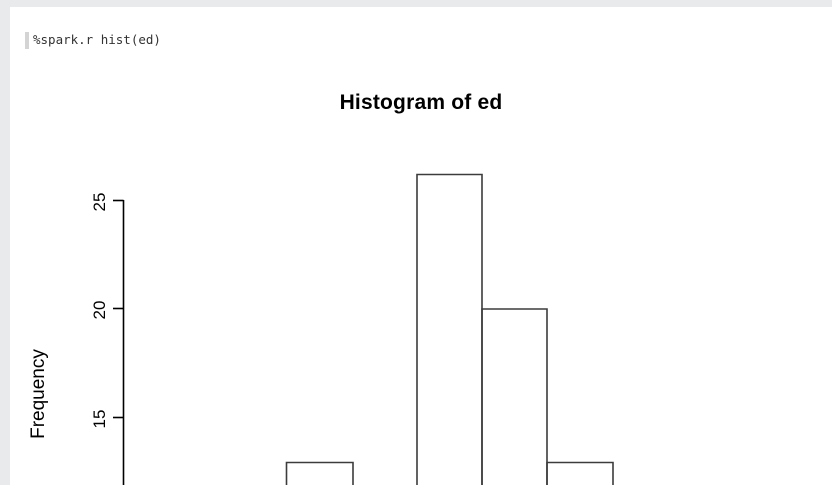 This screenshot has width=832, height=485. Describe the element at coordinates (319, 473) in the screenshot. I see `bar-bin2` at that location.